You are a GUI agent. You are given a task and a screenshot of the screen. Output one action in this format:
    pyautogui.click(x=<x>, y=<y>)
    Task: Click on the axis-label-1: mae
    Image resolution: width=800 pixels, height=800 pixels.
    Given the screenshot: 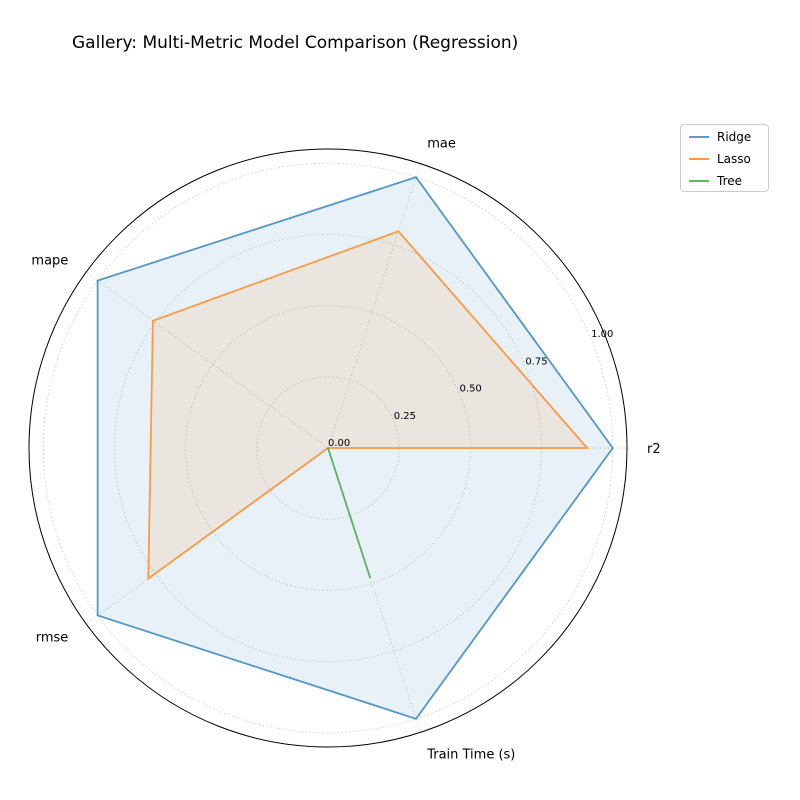 What is the action you would take?
    pyautogui.click(x=441, y=144)
    